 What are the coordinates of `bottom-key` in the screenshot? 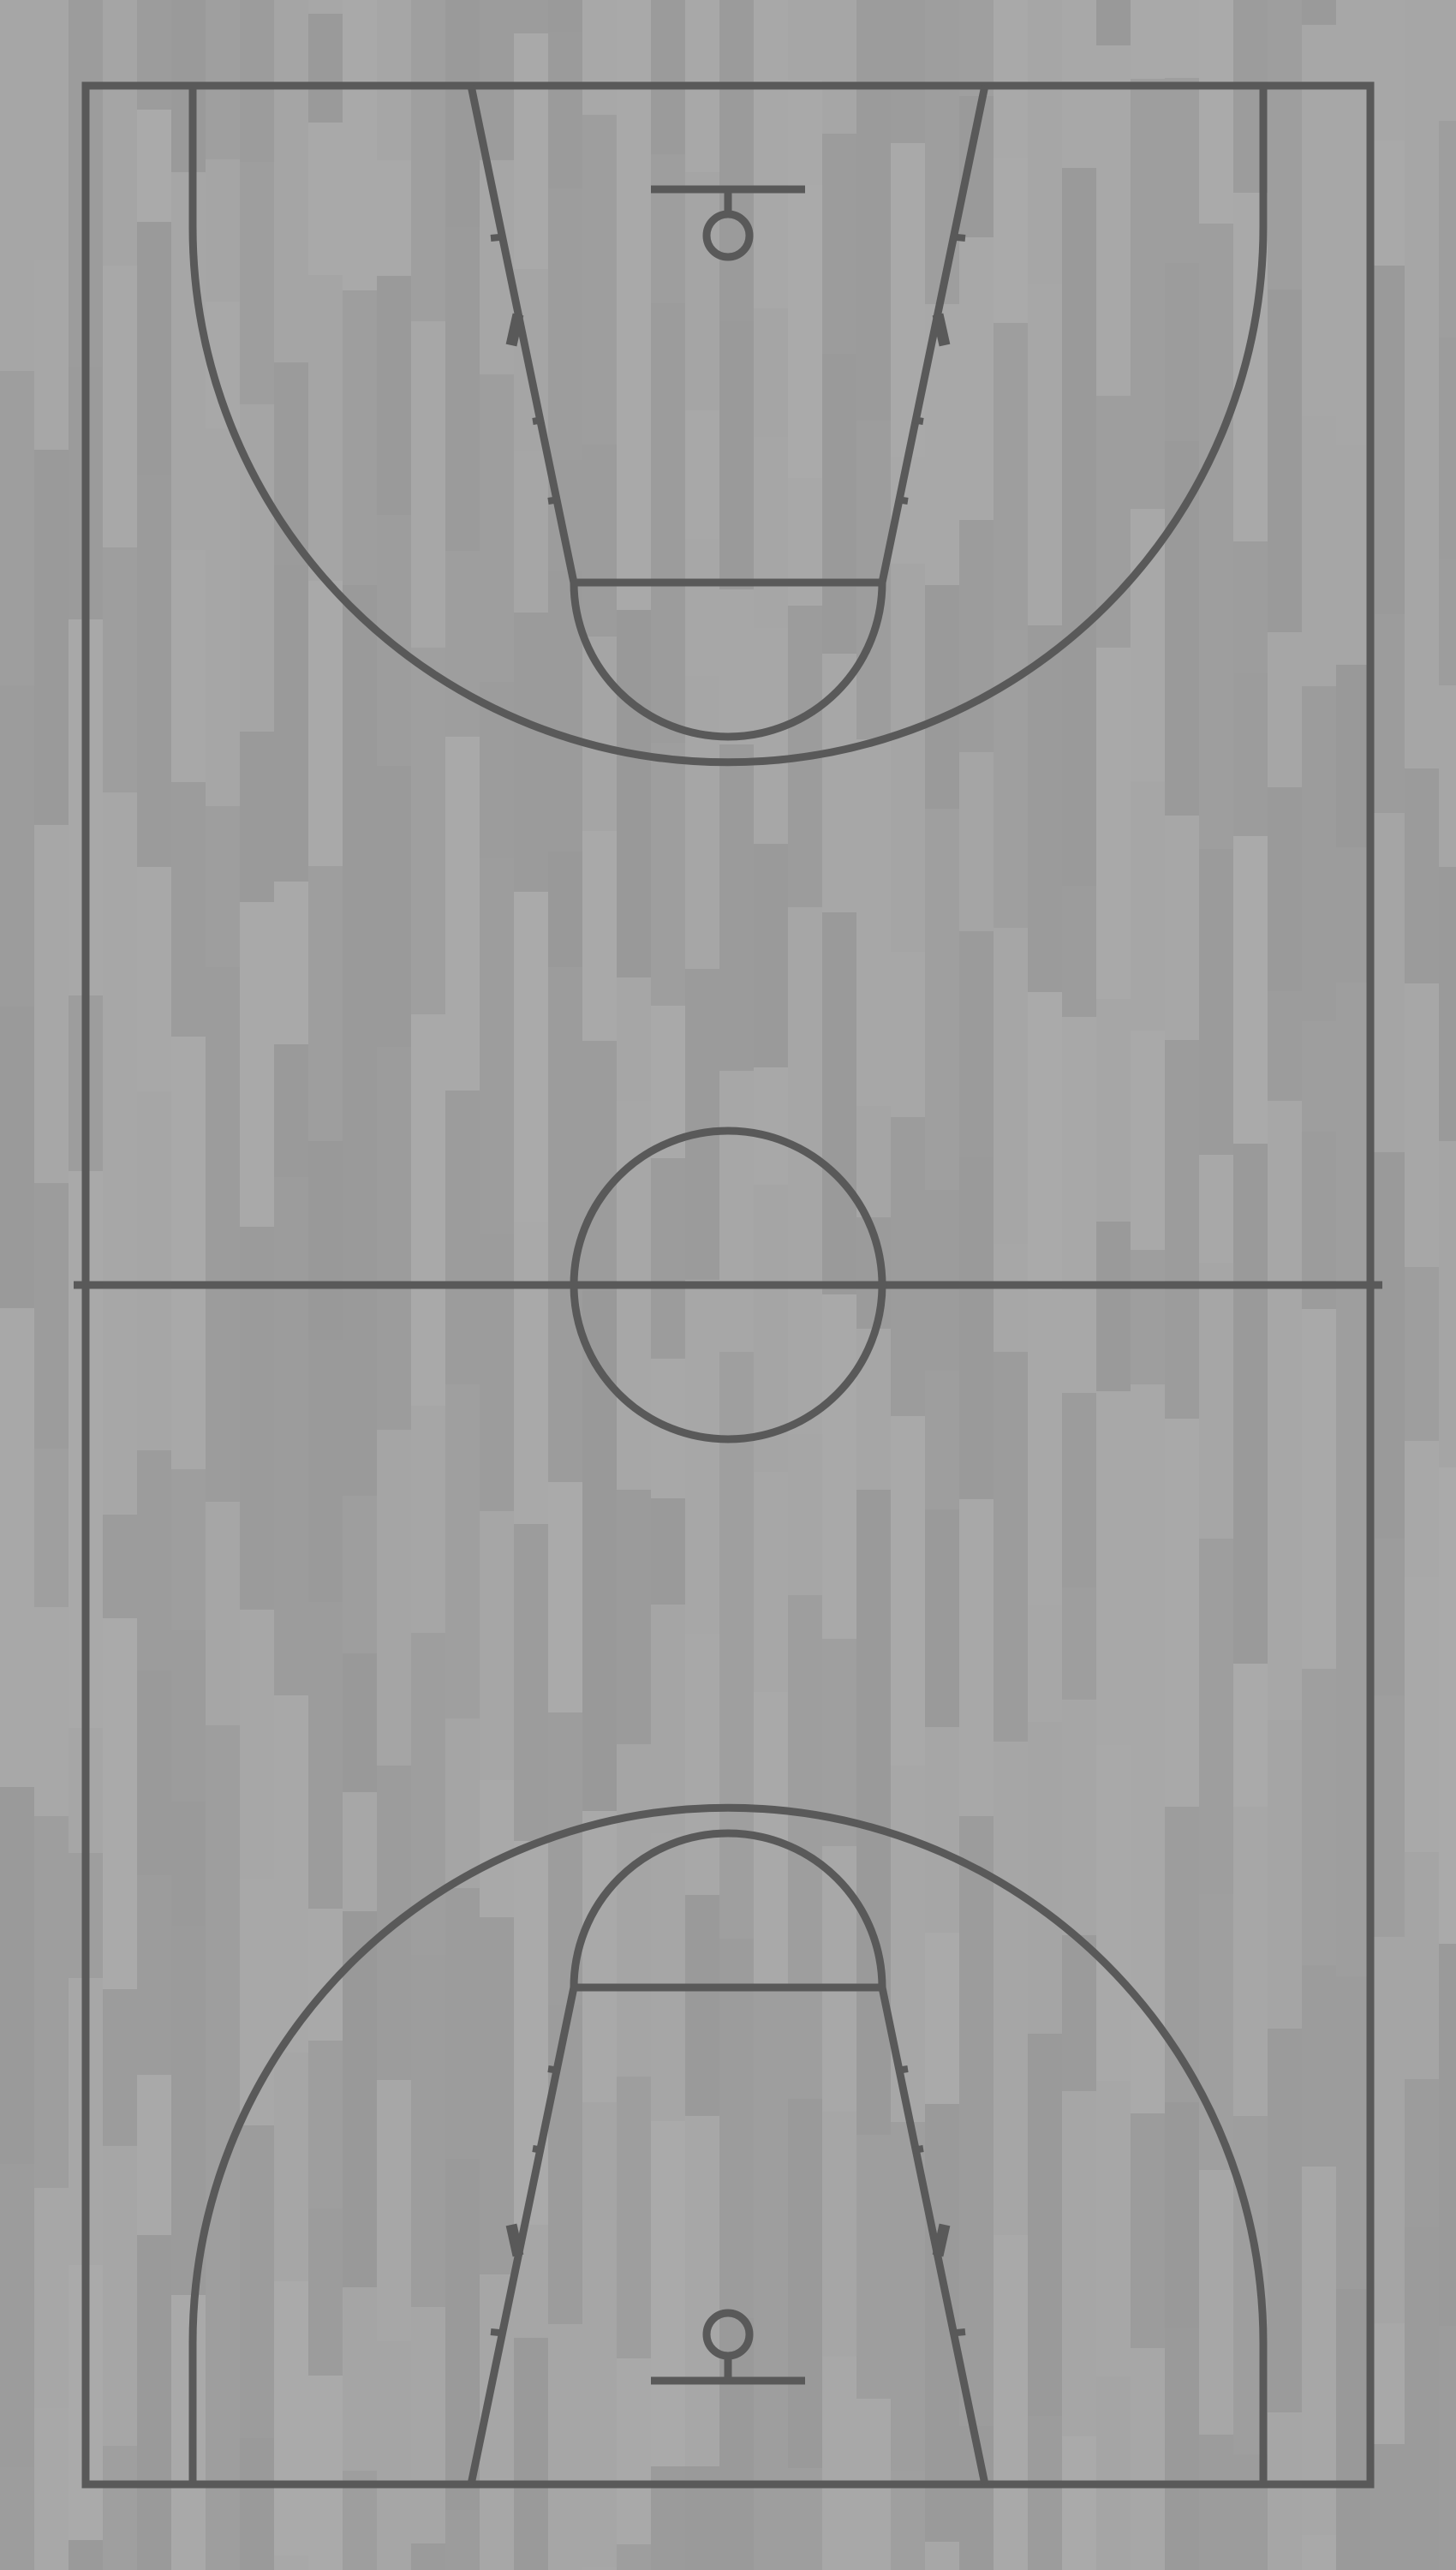 It's located at (728, 2234).